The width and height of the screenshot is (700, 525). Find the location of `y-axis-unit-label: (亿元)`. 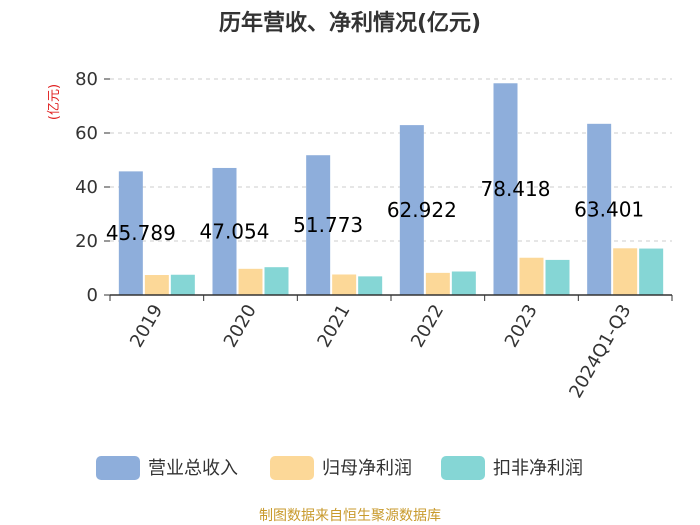

y-axis-unit-label: (亿元) is located at coordinates (54, 102).